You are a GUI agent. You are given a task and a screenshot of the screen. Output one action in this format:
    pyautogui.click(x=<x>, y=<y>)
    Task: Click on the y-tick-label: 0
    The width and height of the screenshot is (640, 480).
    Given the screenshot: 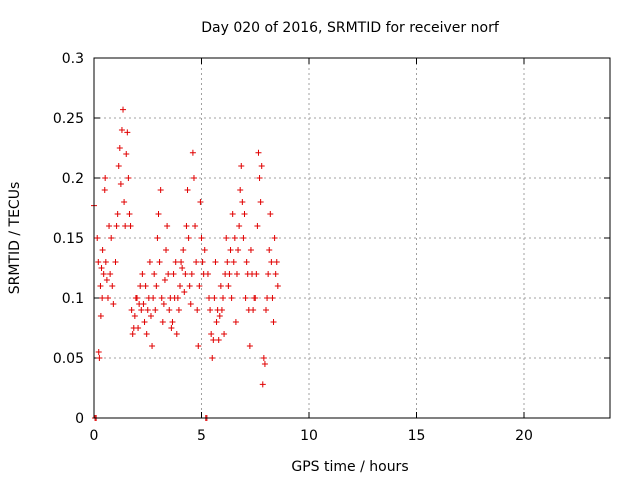 What is the action you would take?
    pyautogui.click(x=79, y=419)
    